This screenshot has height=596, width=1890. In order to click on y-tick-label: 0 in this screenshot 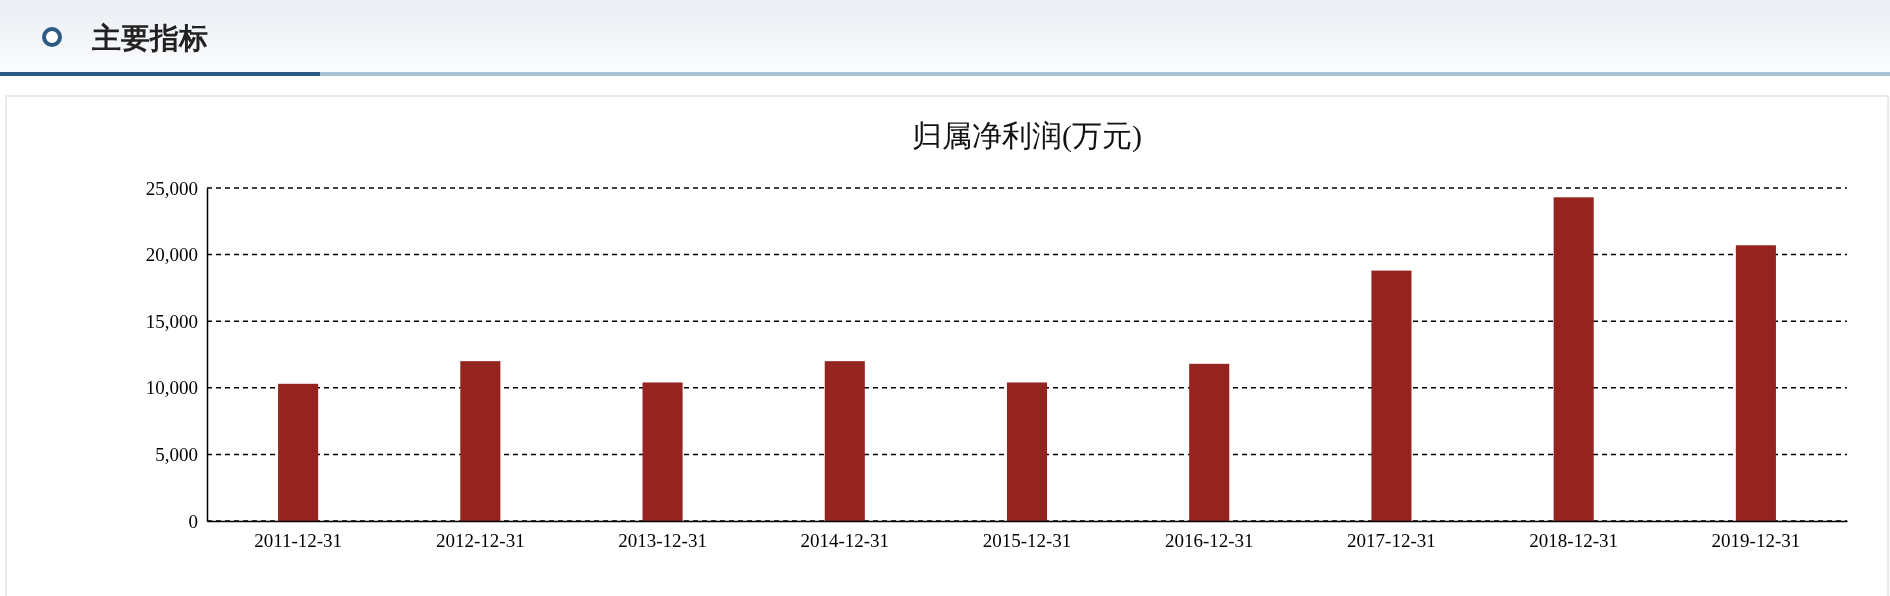, I will do `click(193, 521)`.